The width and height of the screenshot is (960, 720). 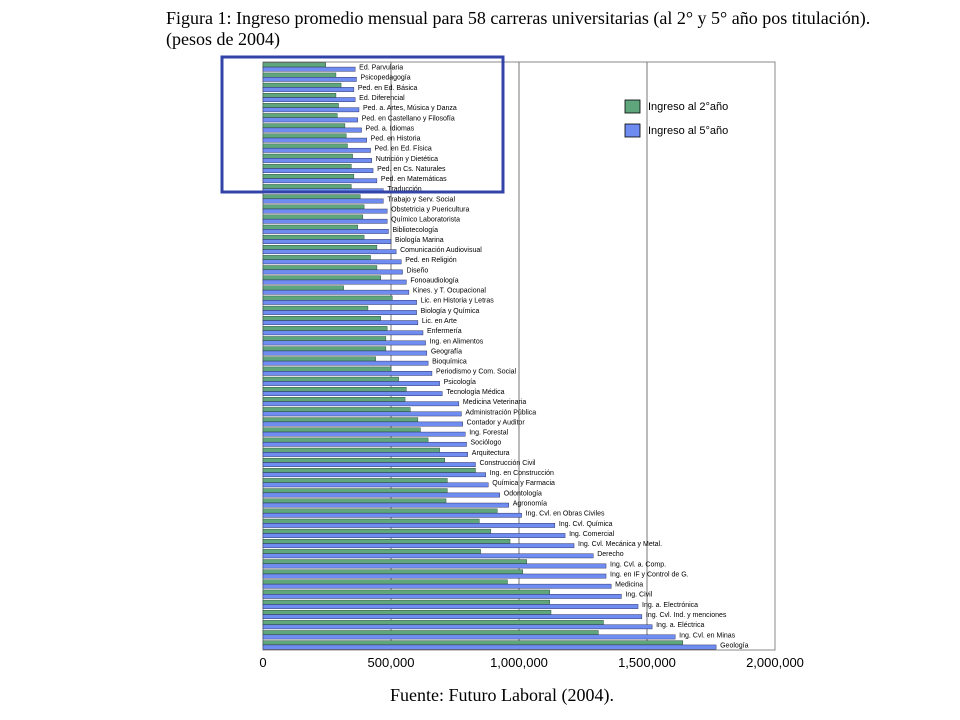 I want to click on category-label: Ing. Forestal, so click(x=488, y=433).